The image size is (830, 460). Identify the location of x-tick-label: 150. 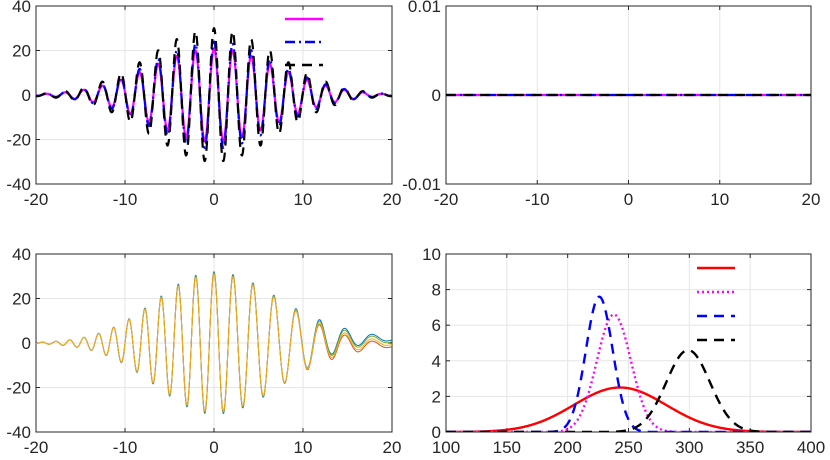
(507, 447).